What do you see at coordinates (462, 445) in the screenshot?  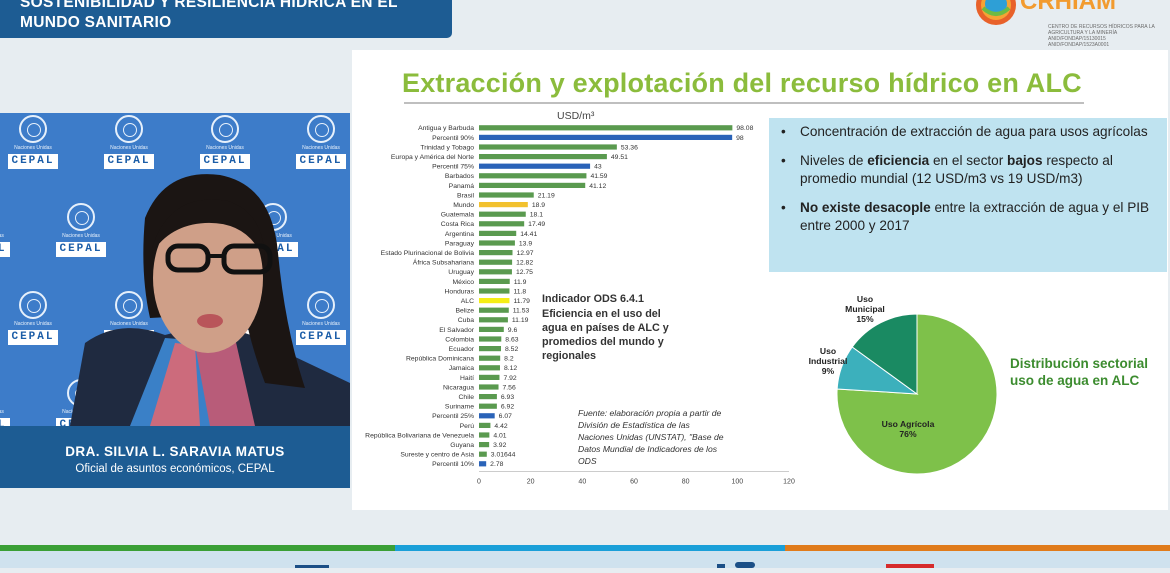 I see `category-label: Guyana` at bounding box center [462, 445].